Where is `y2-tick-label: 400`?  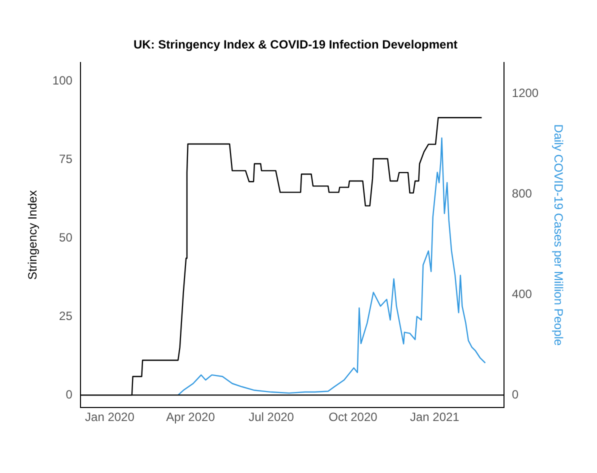 y2-tick-label: 400 is located at coordinates (522, 293).